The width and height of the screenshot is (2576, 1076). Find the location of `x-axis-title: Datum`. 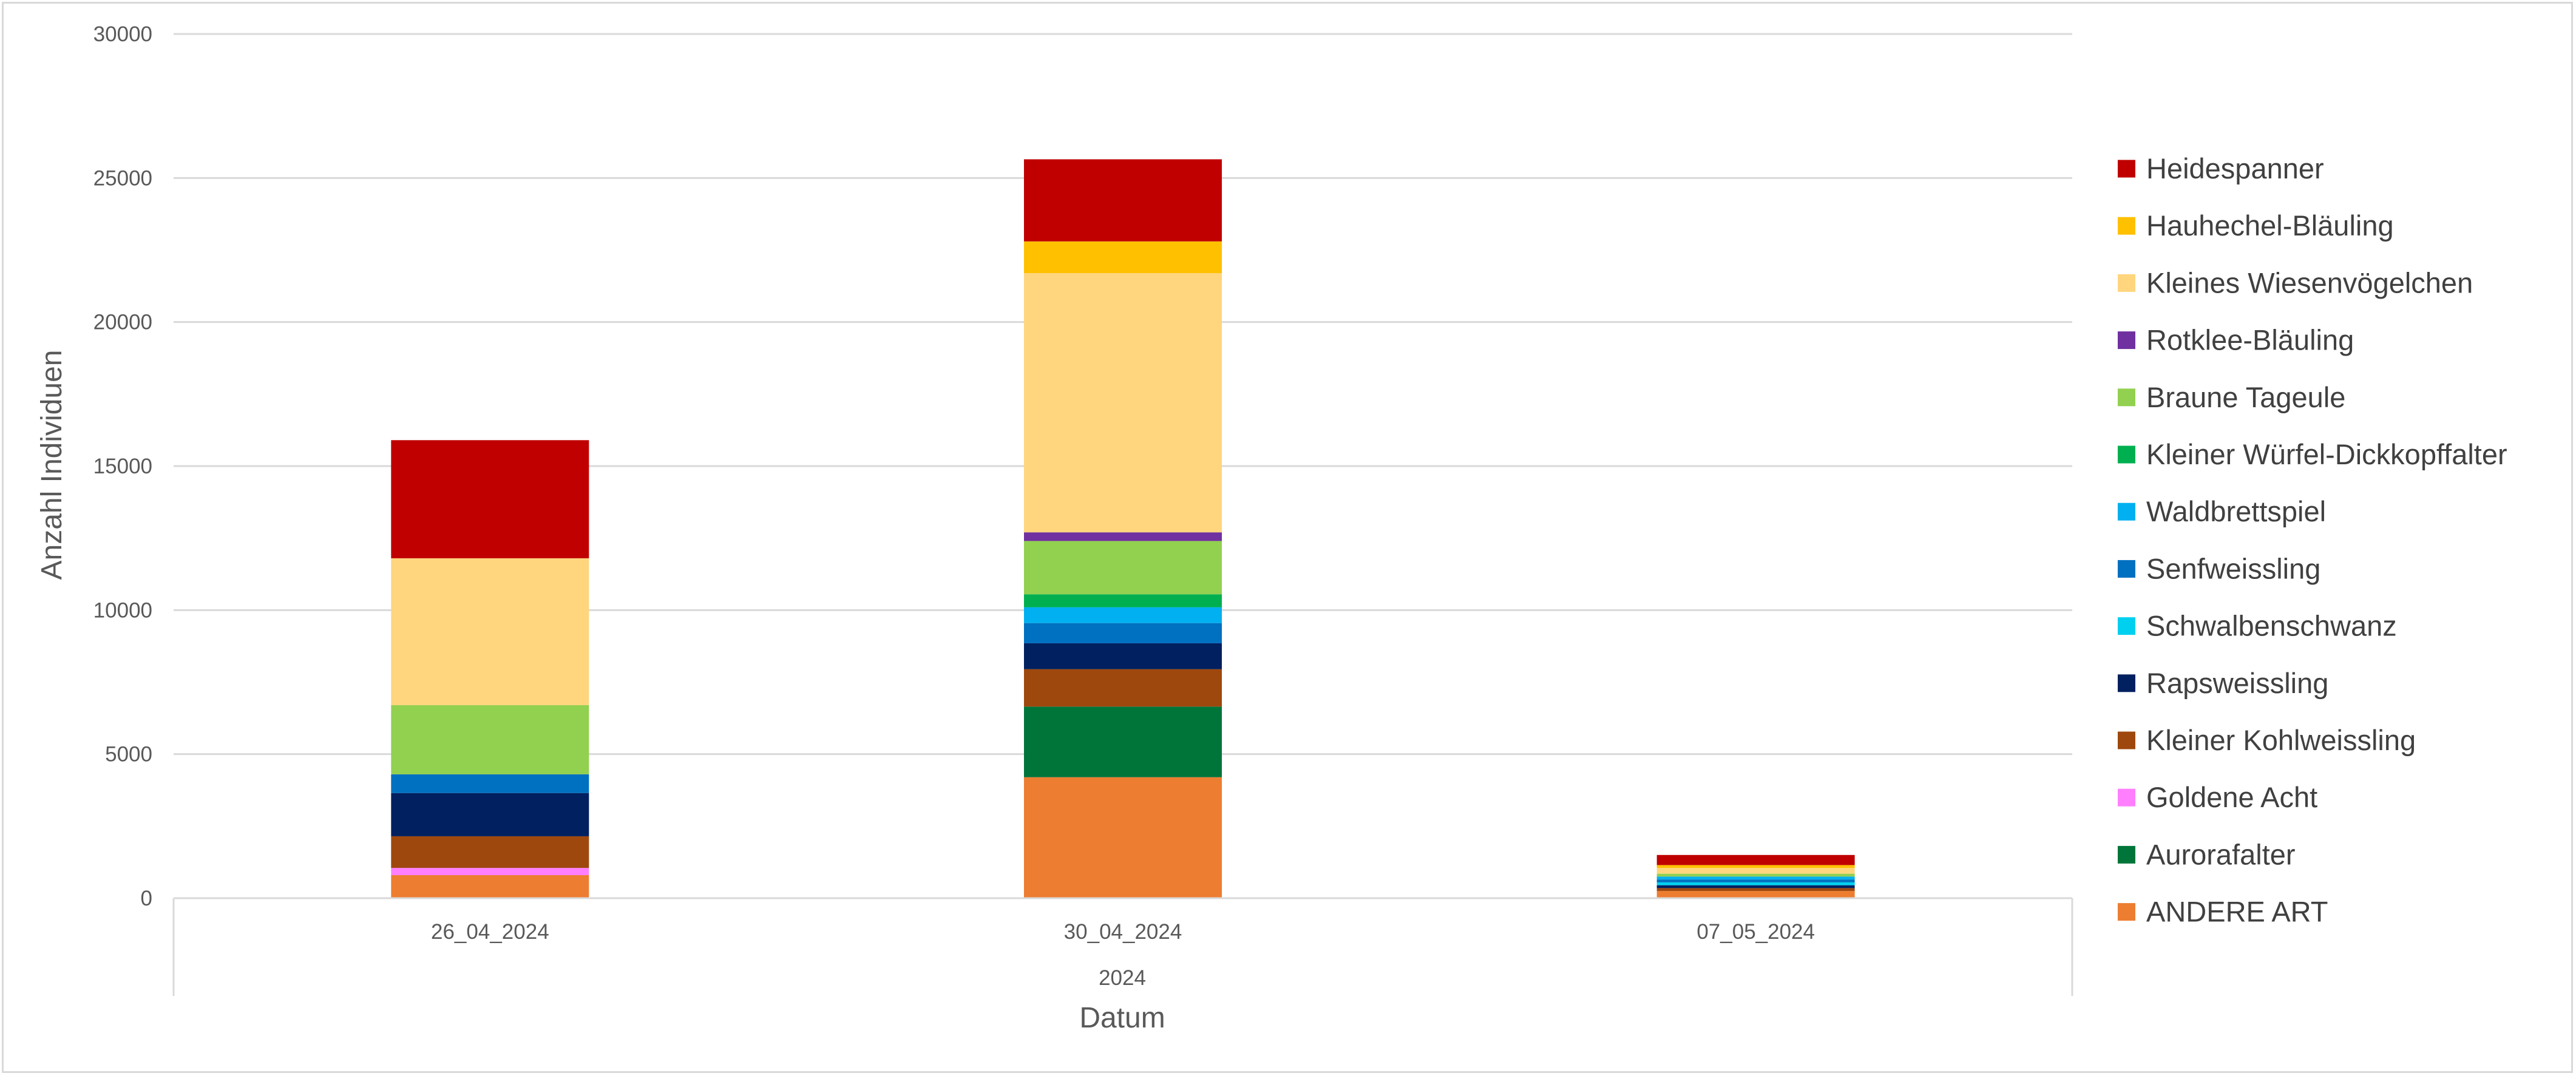

x-axis-title: Datum is located at coordinates (1122, 1018).